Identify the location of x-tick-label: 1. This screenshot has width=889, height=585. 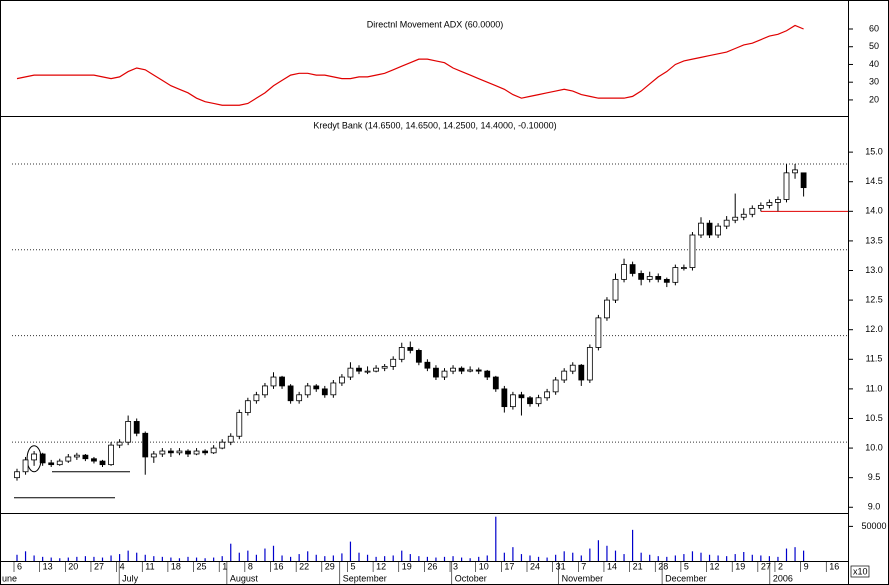
(224, 566).